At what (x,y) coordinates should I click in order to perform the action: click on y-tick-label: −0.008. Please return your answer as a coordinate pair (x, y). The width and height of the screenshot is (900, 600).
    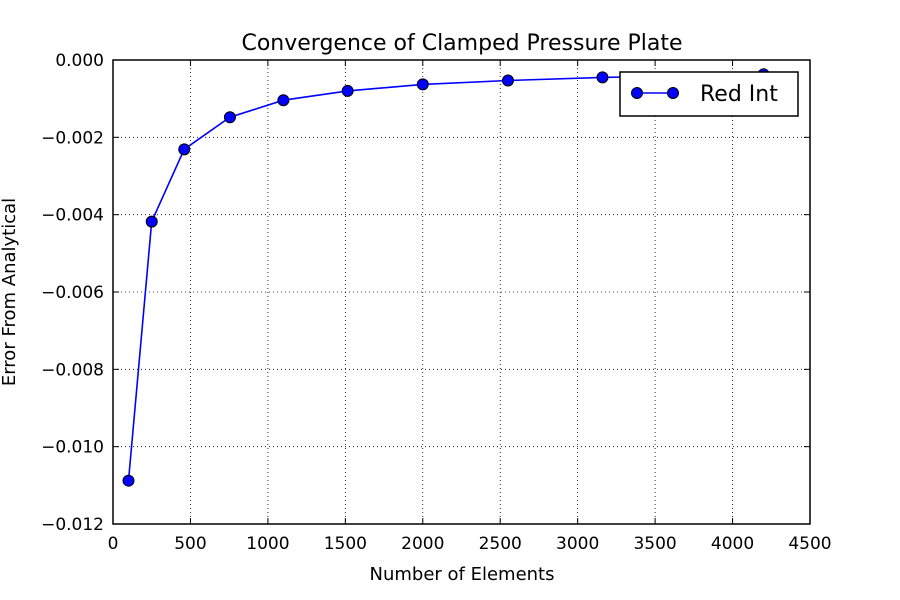
    Looking at the image, I should click on (72, 370).